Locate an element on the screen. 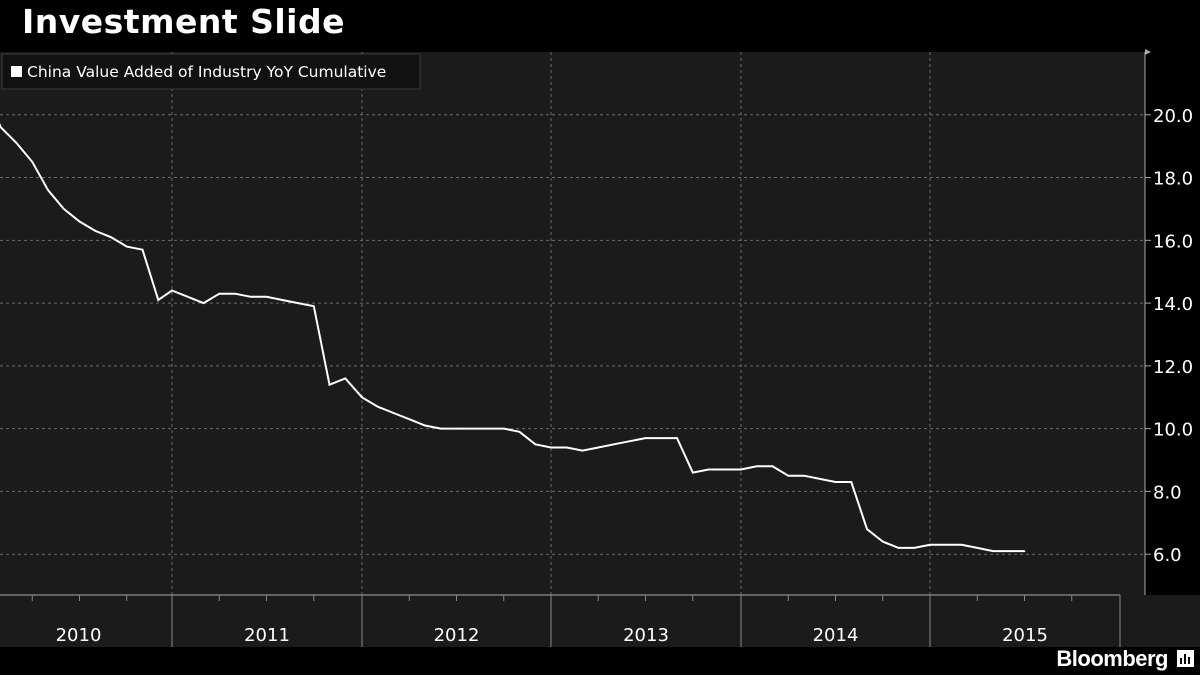 The height and width of the screenshot is (675, 1200). page-title: Investment Slide is located at coordinates (183, 21).